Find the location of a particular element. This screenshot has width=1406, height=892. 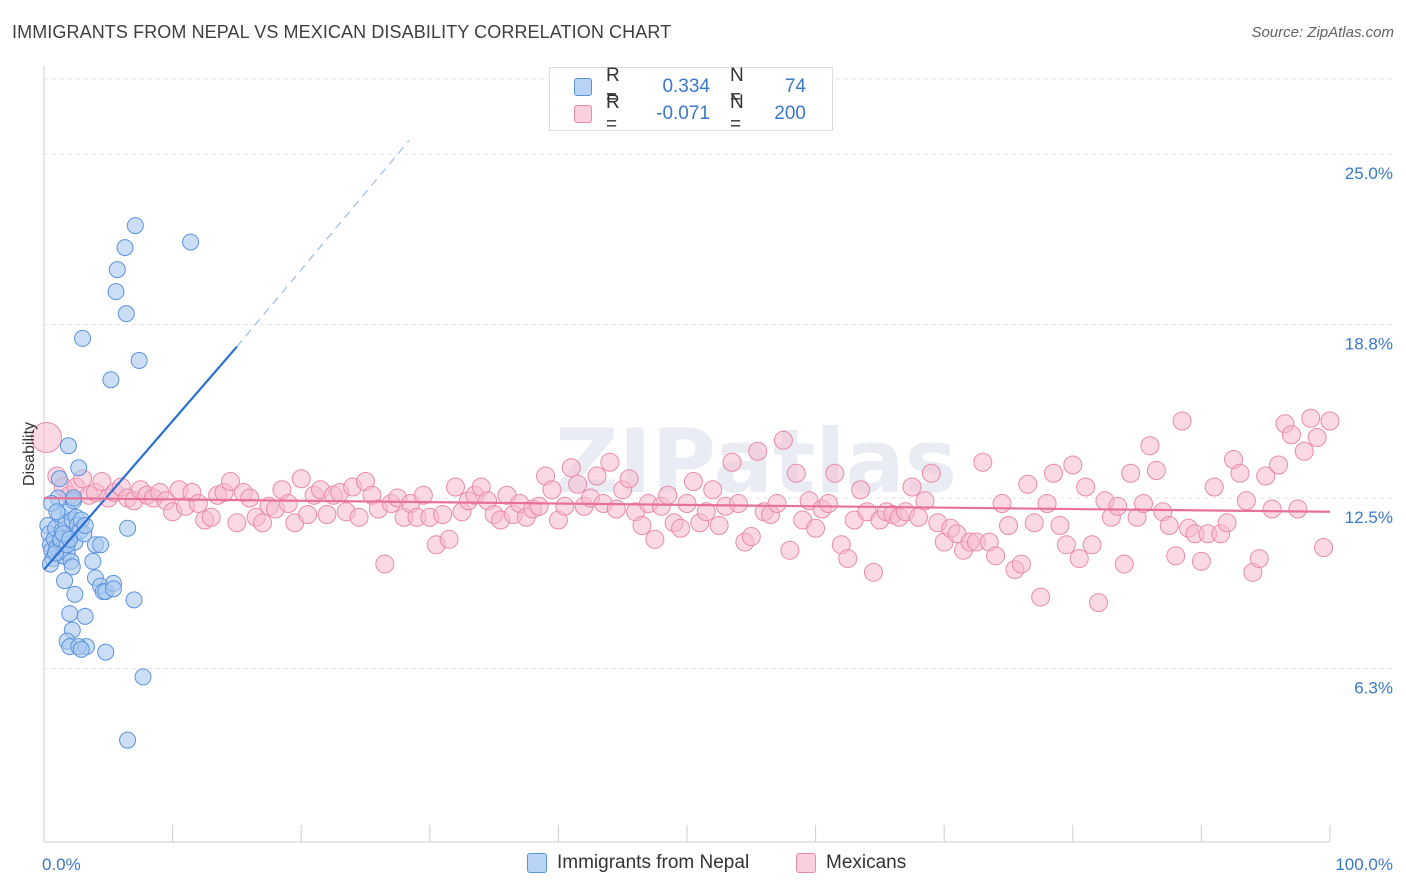

r-value: 0.334 is located at coordinates (686, 86).